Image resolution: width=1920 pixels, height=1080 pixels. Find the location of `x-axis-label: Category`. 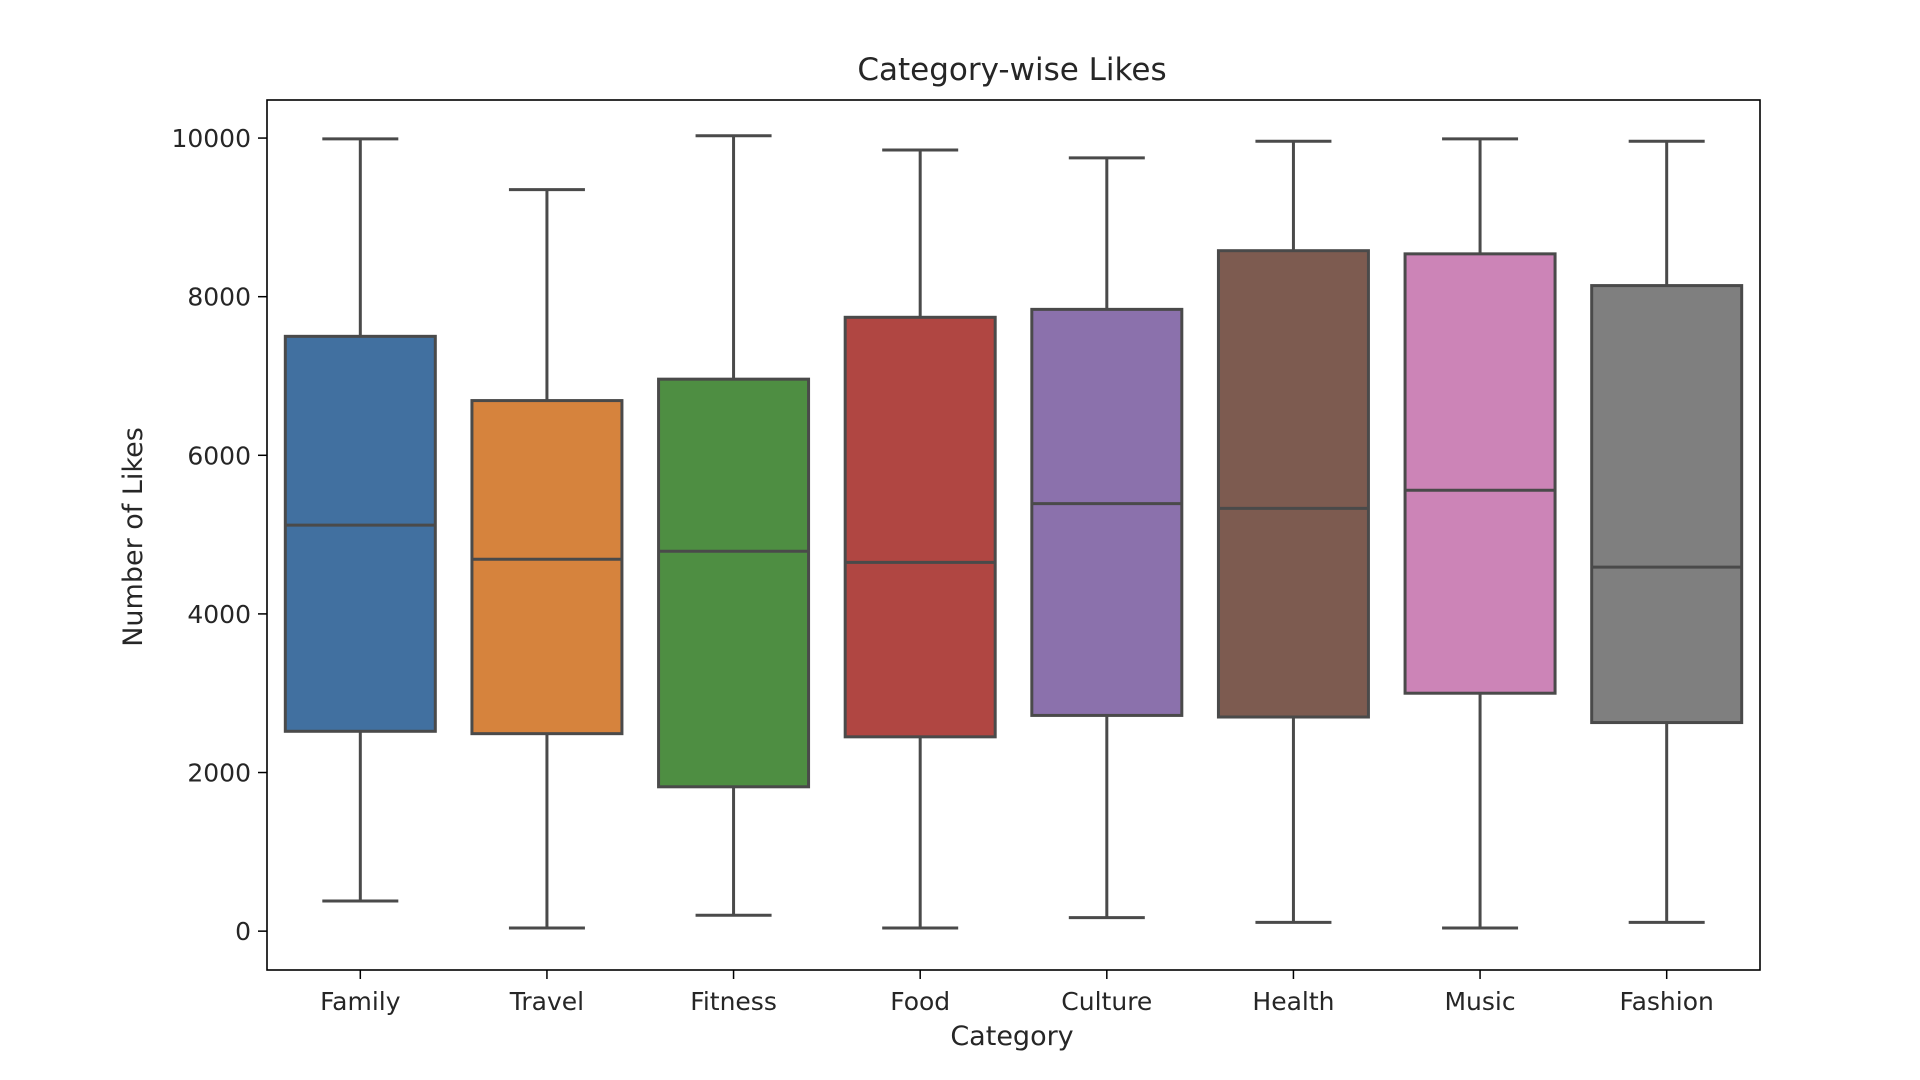

x-axis-label: Category is located at coordinates (1011, 1036).